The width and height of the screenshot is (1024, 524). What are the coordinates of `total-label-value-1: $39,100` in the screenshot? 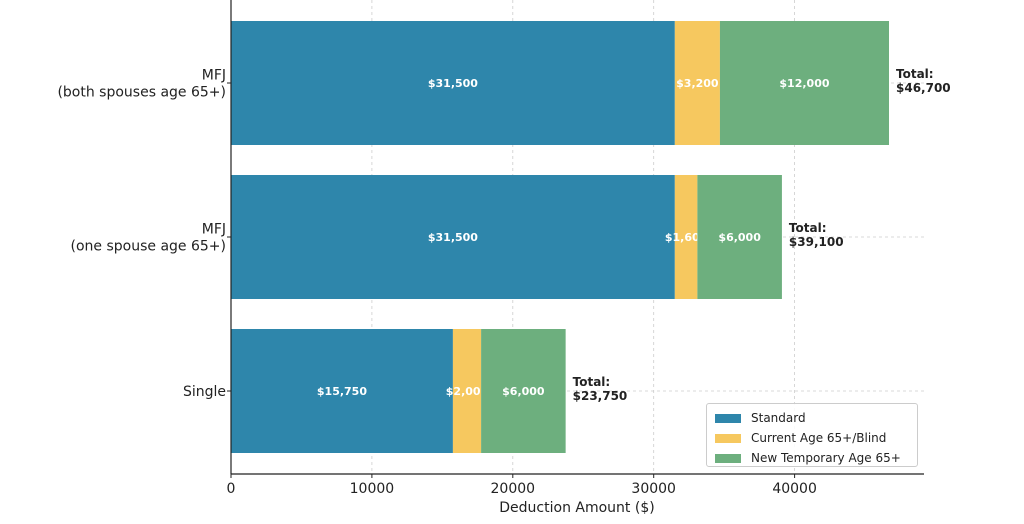 It's located at (816, 242).